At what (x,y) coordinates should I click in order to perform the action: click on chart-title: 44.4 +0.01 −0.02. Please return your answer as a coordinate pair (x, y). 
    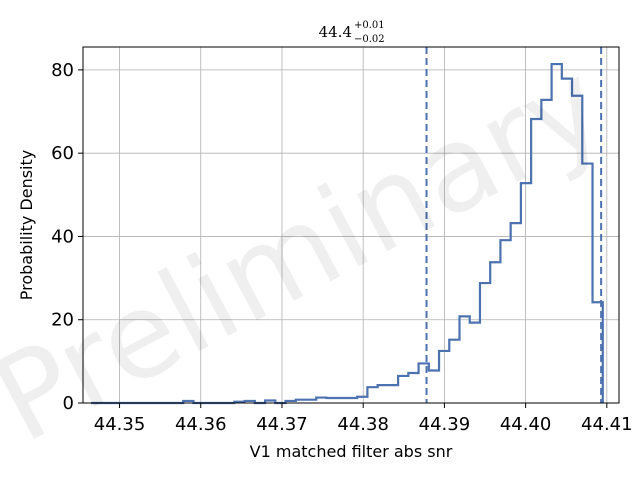
    Looking at the image, I should click on (352, 32).